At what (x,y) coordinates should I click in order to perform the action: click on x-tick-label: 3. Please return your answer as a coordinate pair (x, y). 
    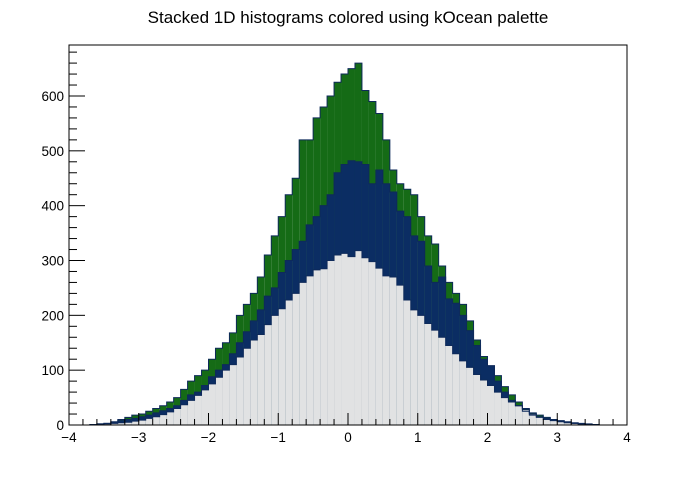
    Looking at the image, I should click on (557, 437).